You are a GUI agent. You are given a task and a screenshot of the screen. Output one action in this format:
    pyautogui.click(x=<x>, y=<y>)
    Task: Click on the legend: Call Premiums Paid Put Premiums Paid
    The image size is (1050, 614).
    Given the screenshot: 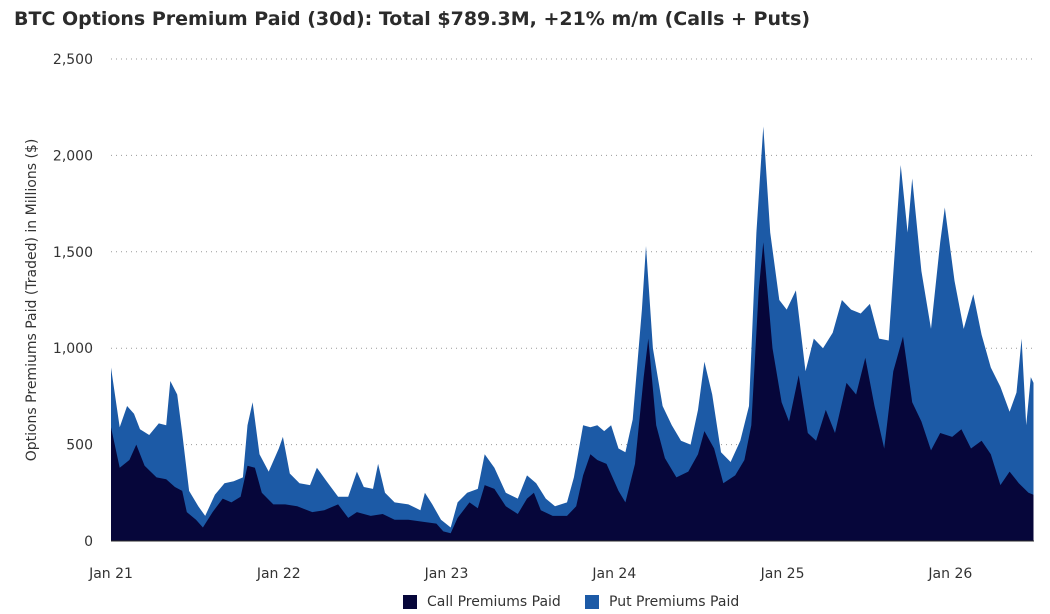 What is the action you would take?
    pyautogui.click(x=525, y=604)
    